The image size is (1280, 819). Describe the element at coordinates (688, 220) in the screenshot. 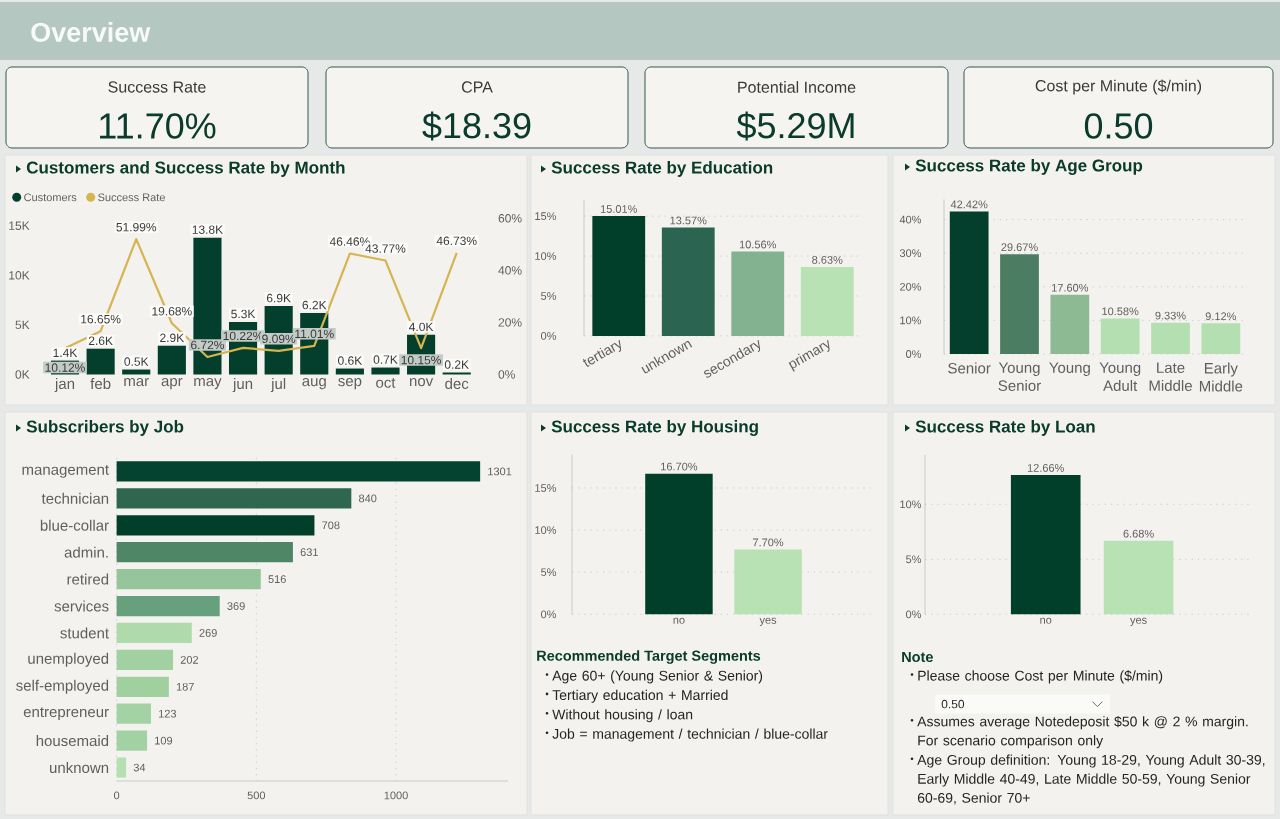

I see `data-label: 13.57%` at that location.